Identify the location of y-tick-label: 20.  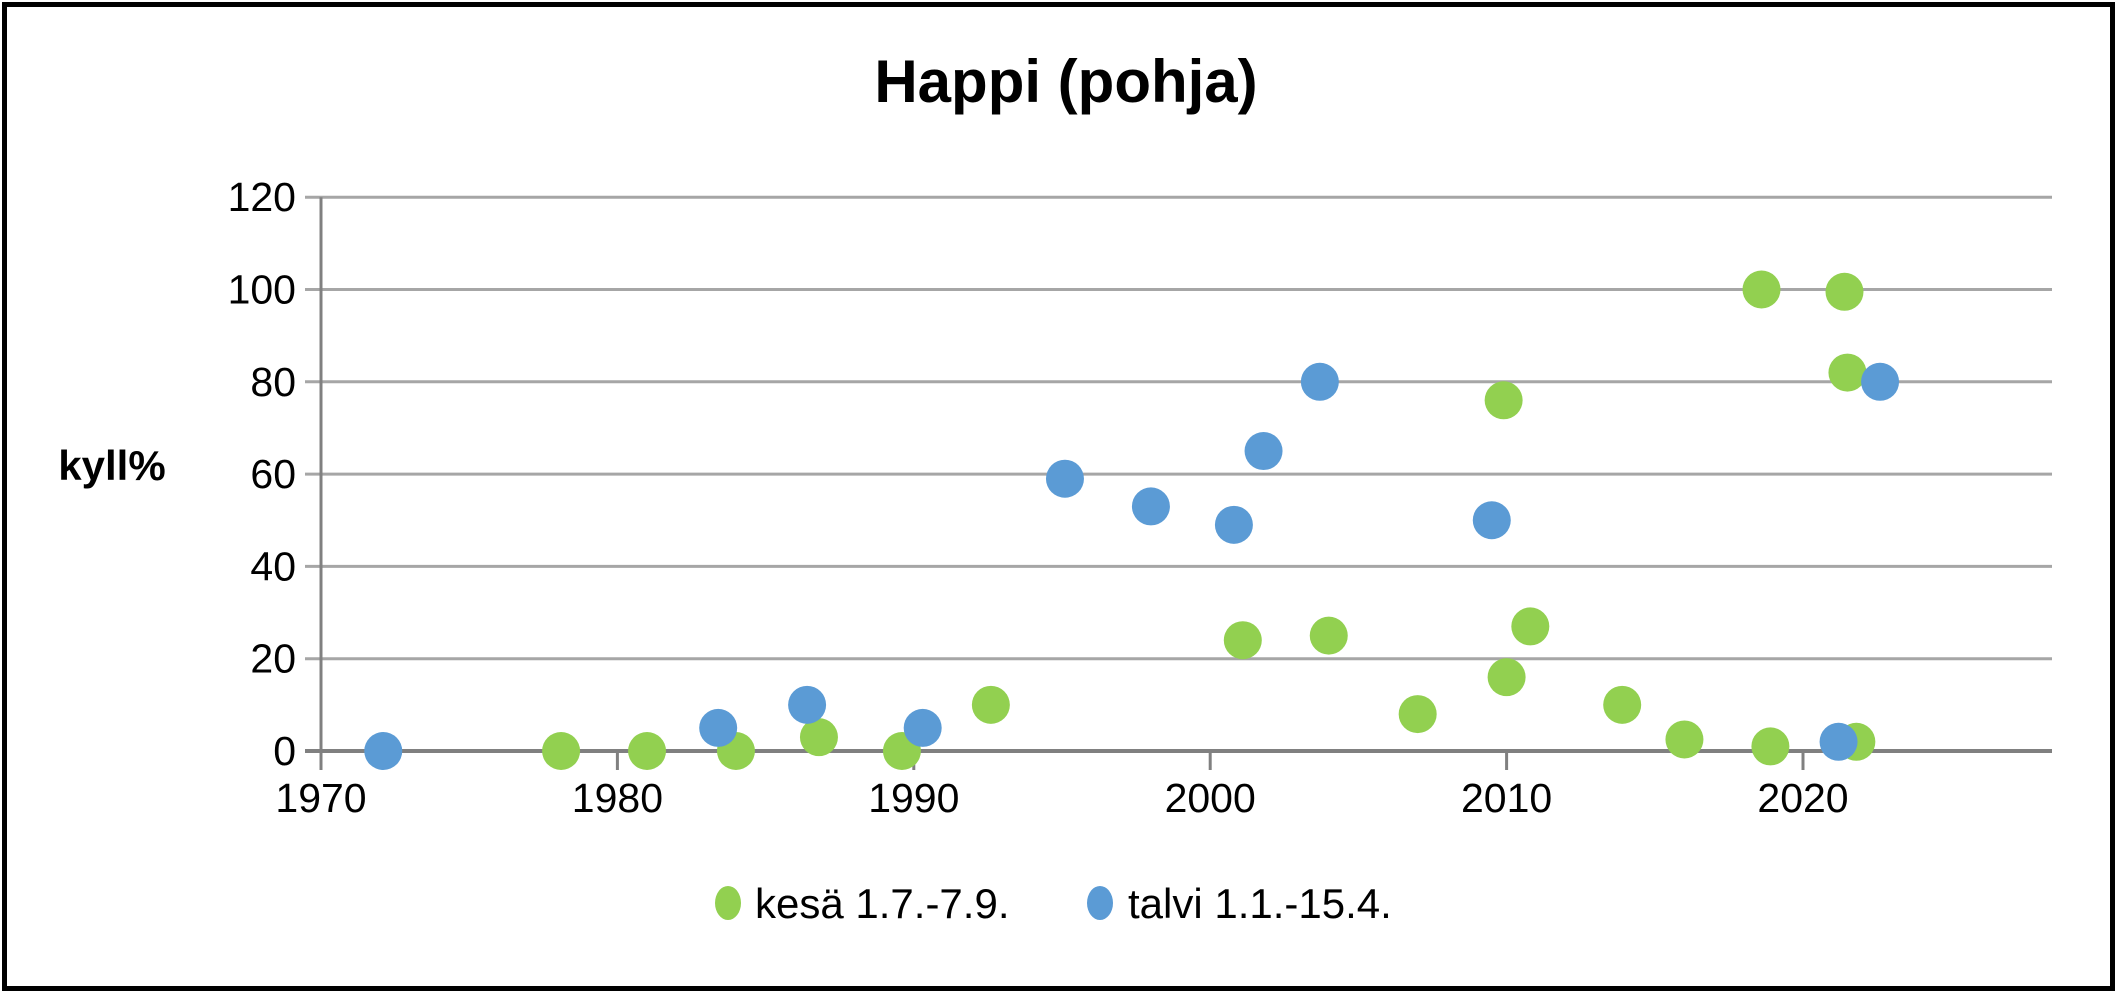
(273, 659).